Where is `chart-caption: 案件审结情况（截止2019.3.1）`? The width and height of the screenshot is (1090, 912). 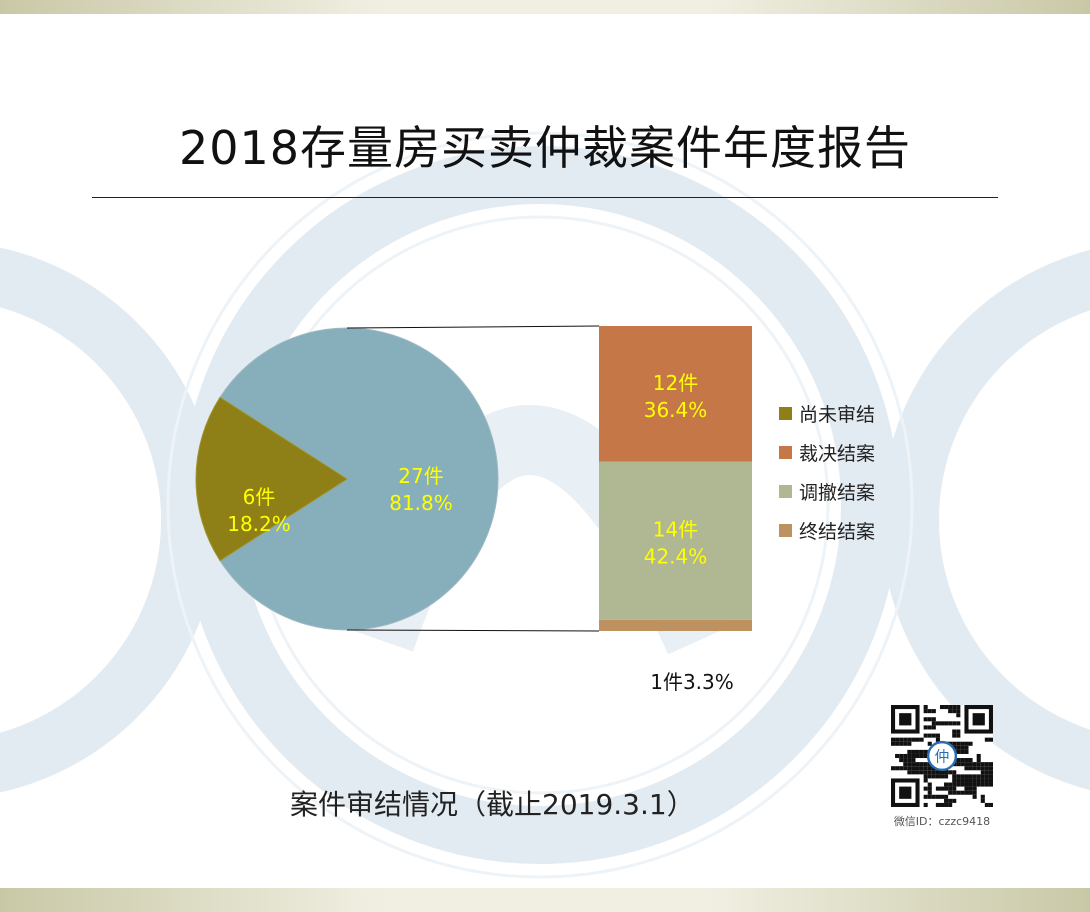 chart-caption: 案件审结情况（截止2019.3.1） is located at coordinates (492, 804).